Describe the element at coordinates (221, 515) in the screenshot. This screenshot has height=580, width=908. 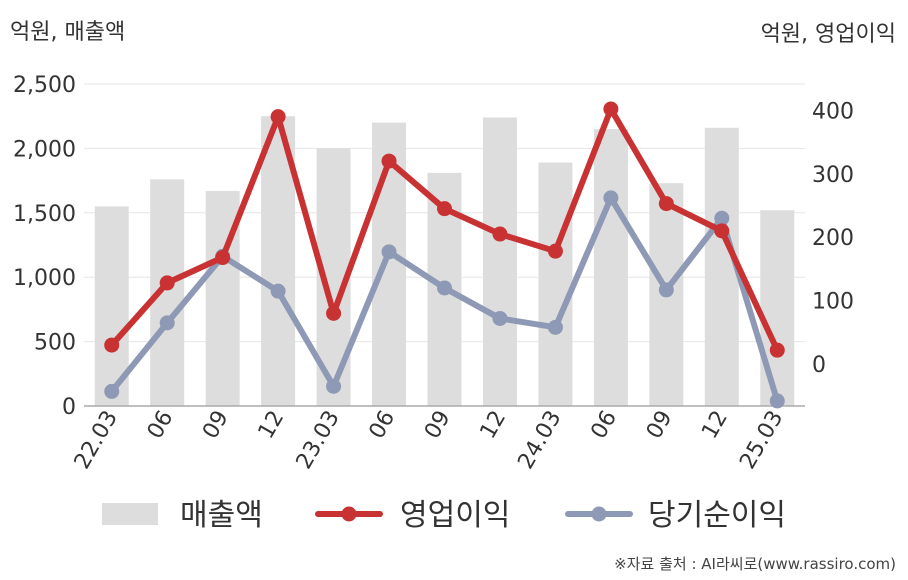
I see `legend-label-sales: 매출액` at that location.